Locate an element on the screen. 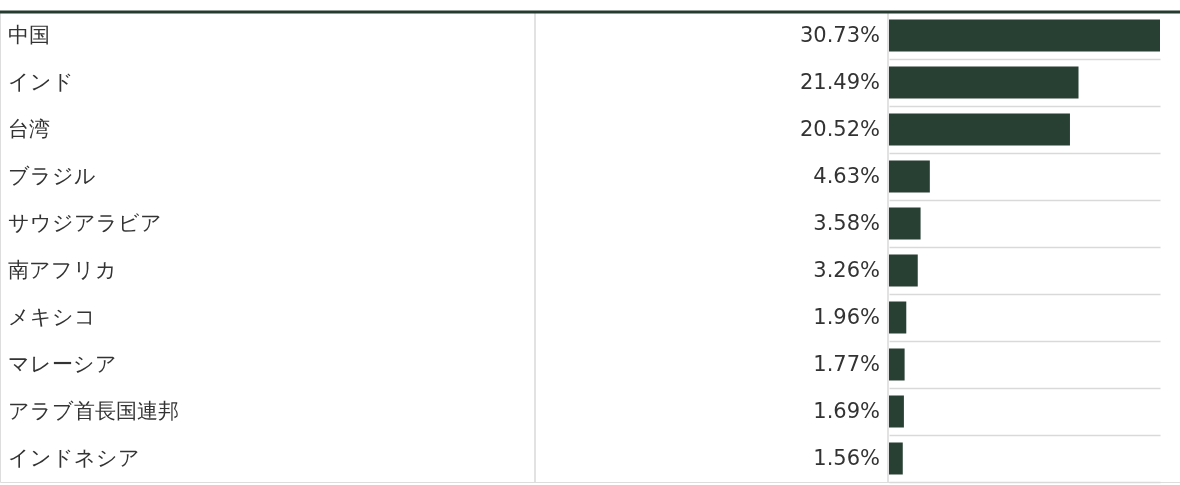 The image size is (1180, 485). y-tick-label: アラブ首長国連邦 is located at coordinates (93, 410).